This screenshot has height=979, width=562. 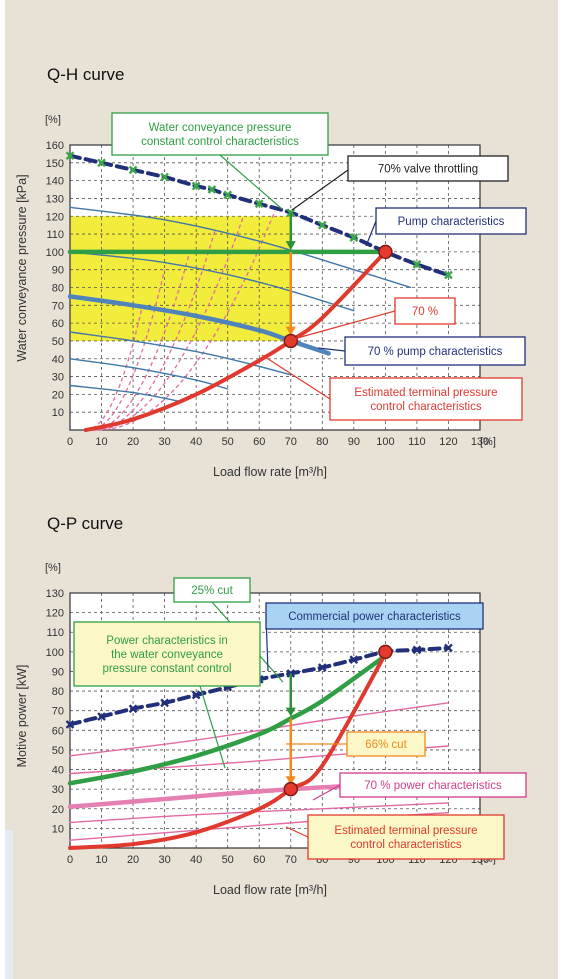 I want to click on qh-x-tick-label: 100, so click(x=385, y=442).